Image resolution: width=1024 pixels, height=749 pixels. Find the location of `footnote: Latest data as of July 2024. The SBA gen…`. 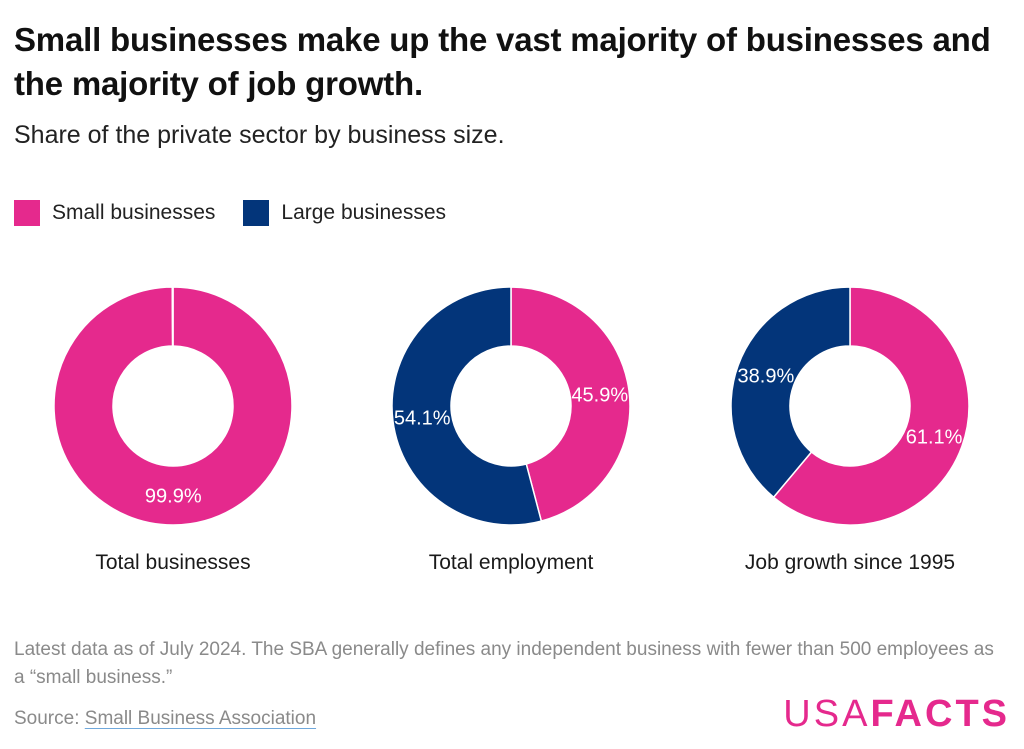

footnote: Latest data as of July 2024. The SBA gen… is located at coordinates (504, 663).